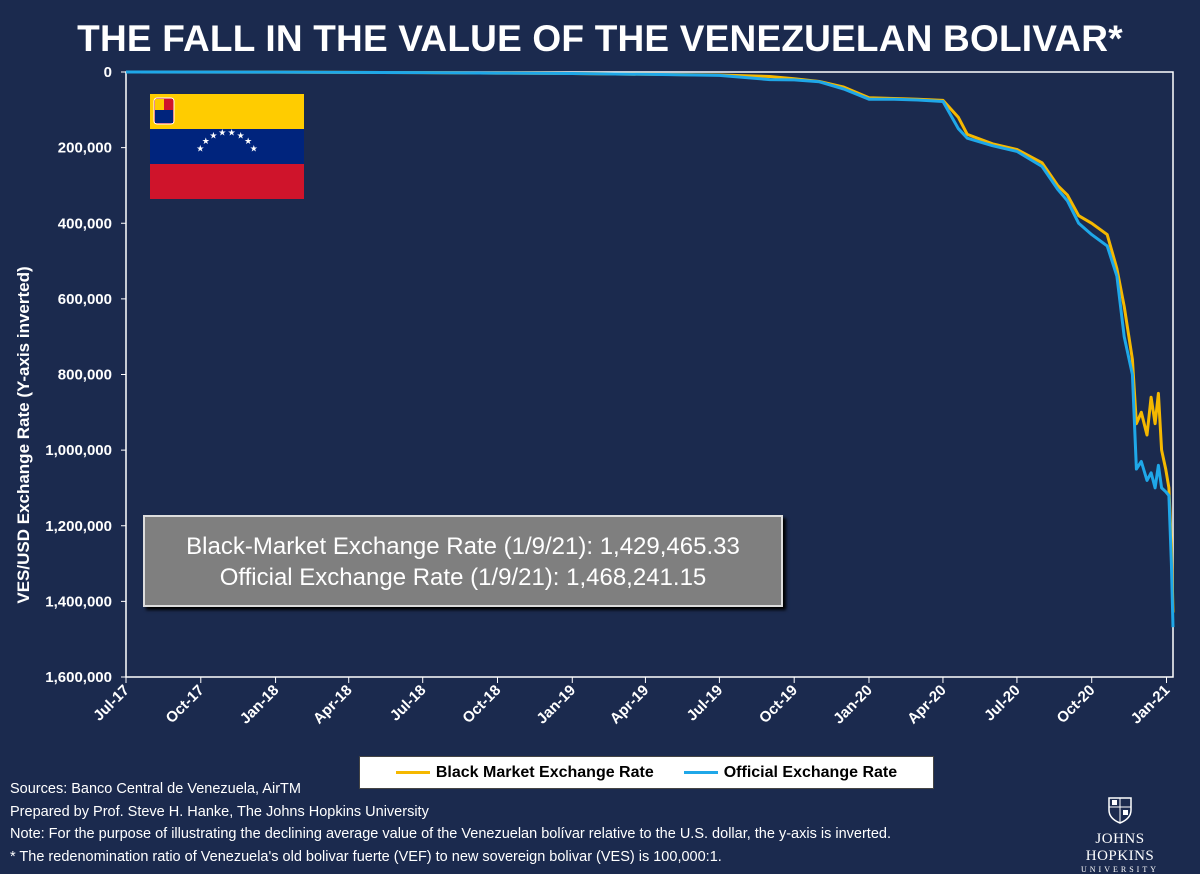 Image resolution: width=1200 pixels, height=874 pixels. I want to click on x-tick-label: Oct-18, so click(481, 704).